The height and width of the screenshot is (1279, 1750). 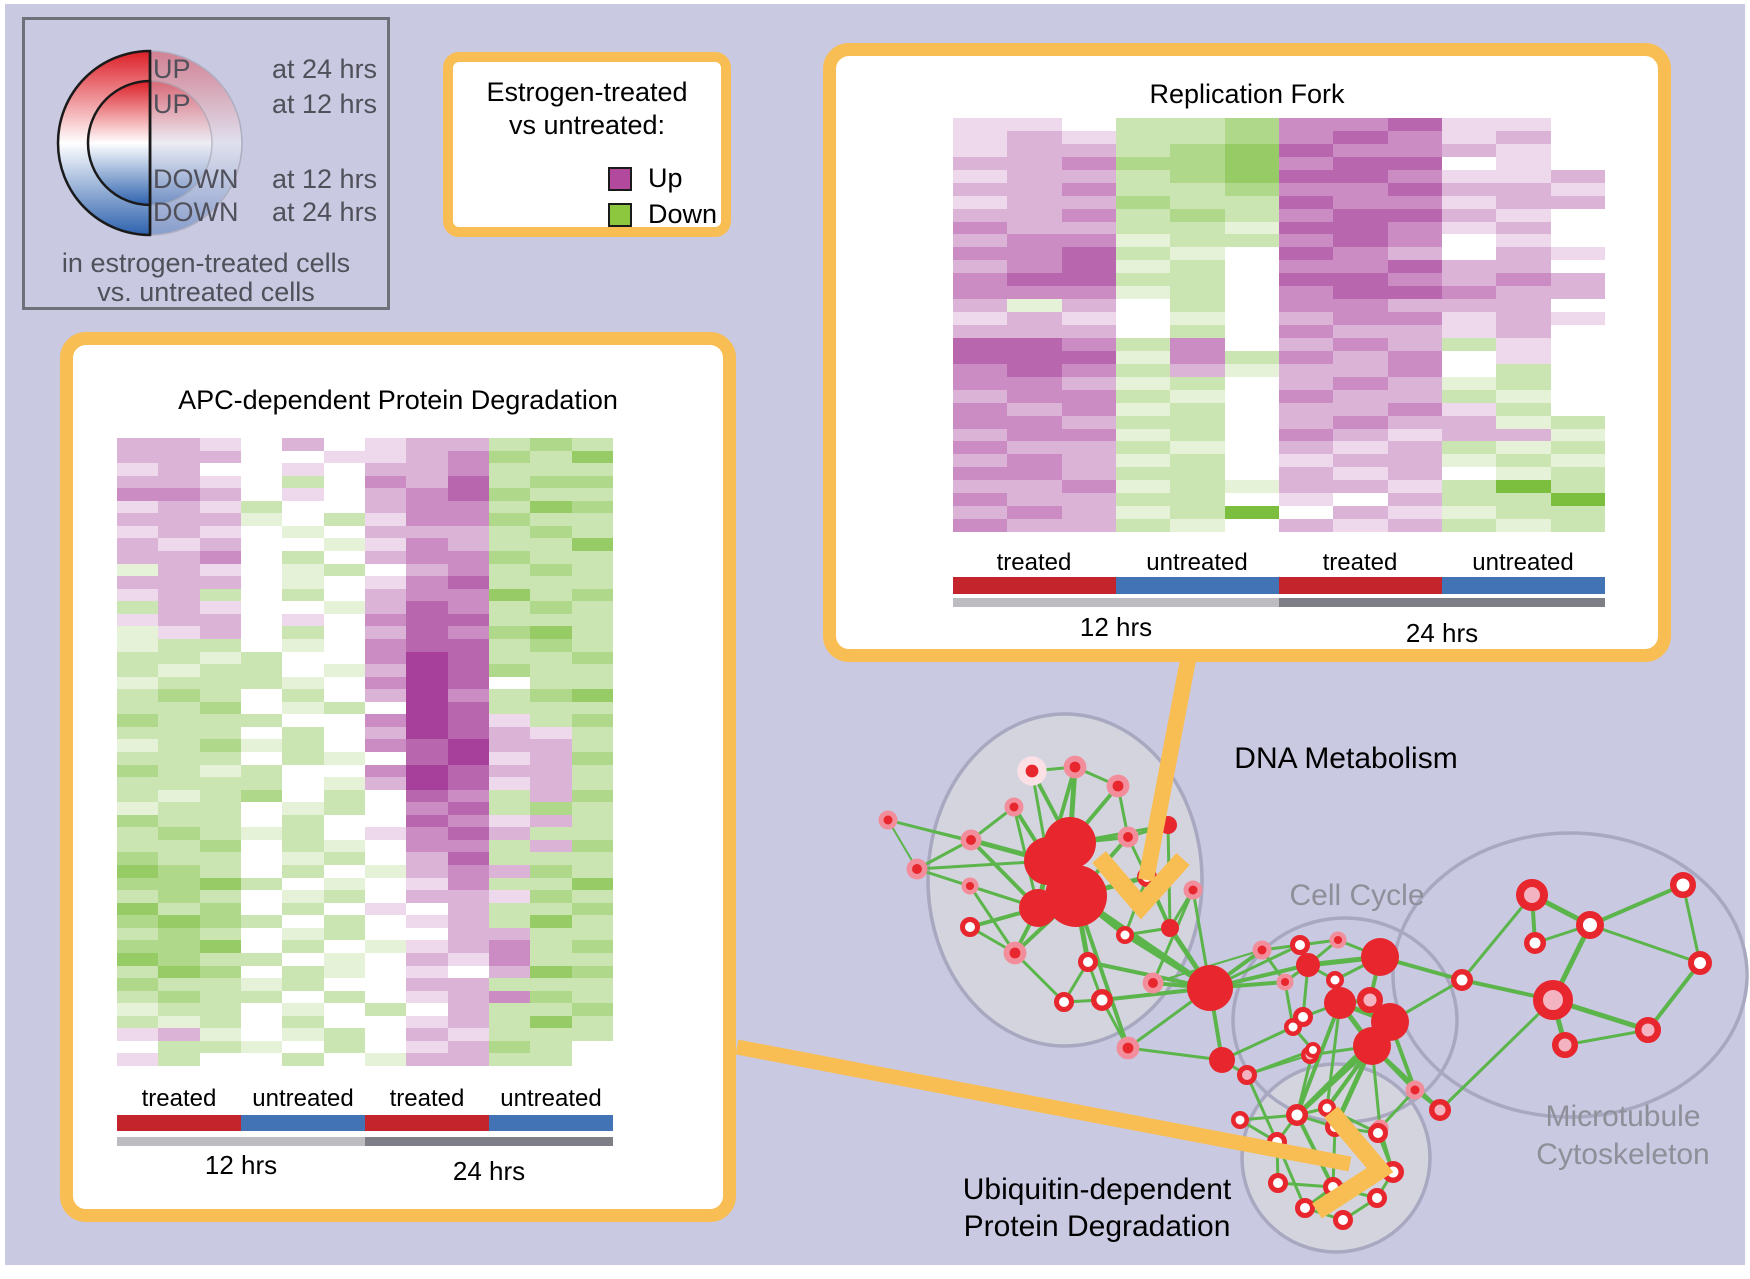 I want to click on rf-group-label-4: untreated, so click(x=1523, y=562).